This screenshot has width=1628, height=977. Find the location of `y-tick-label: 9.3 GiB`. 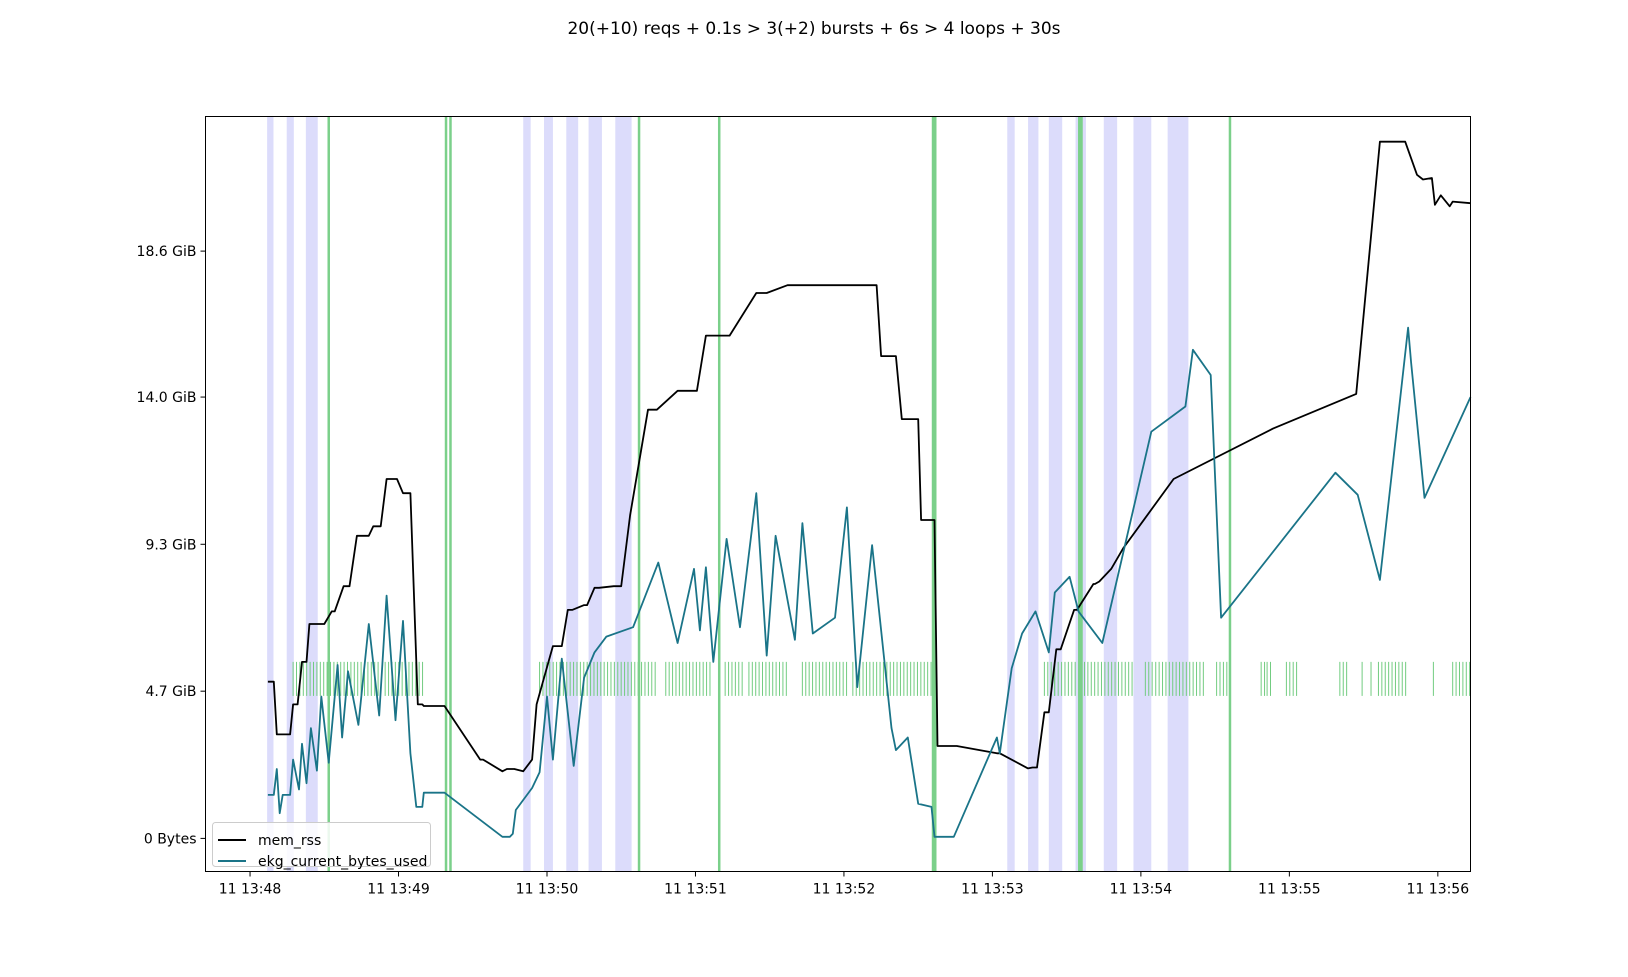

y-tick-label: 9.3 GiB is located at coordinates (170, 545).